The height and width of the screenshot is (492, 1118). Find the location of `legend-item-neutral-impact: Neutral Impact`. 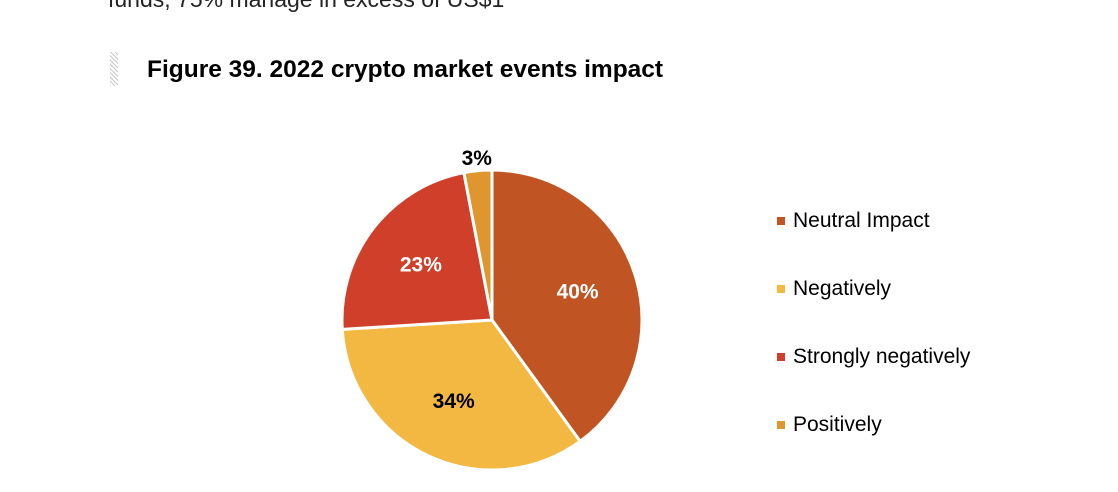

legend-item-neutral-impact: Neutral Impact is located at coordinates (873, 220).